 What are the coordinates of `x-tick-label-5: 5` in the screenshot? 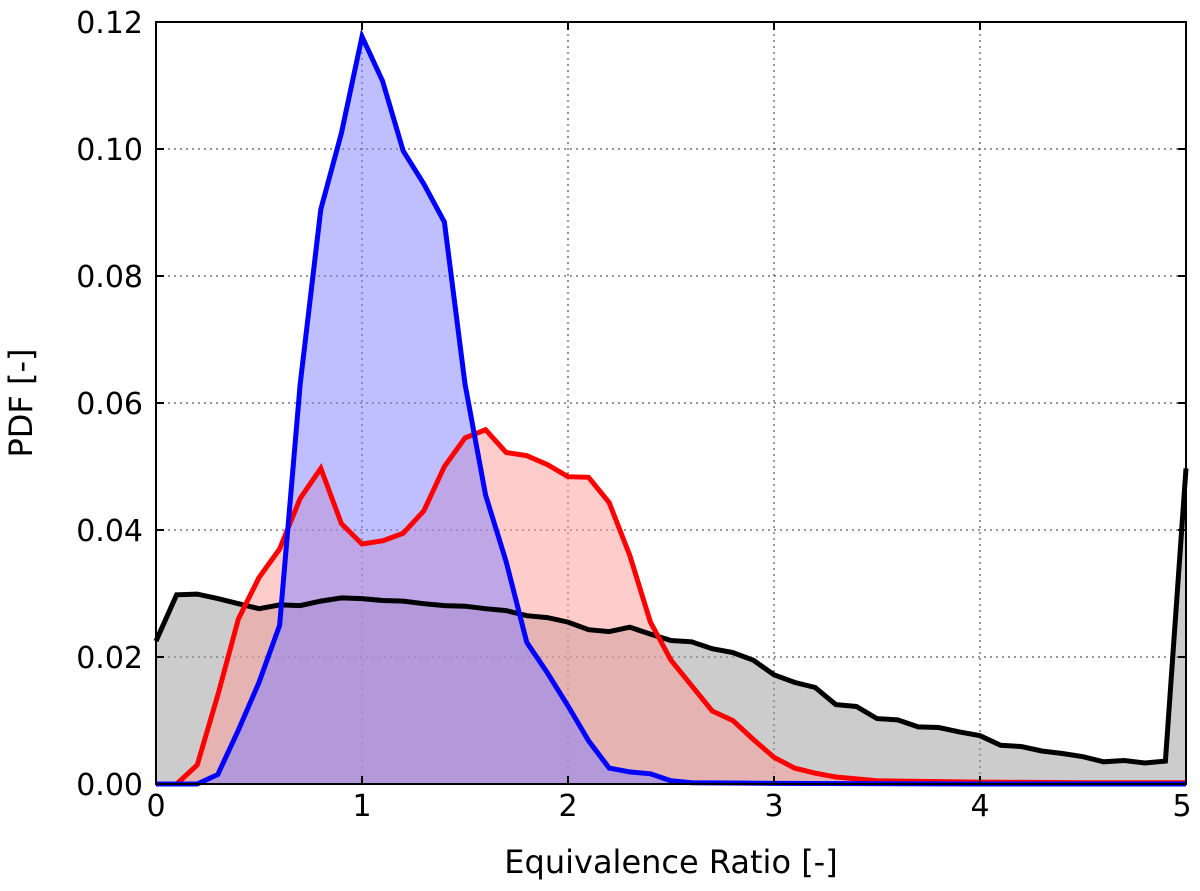 It's located at (1181, 806).